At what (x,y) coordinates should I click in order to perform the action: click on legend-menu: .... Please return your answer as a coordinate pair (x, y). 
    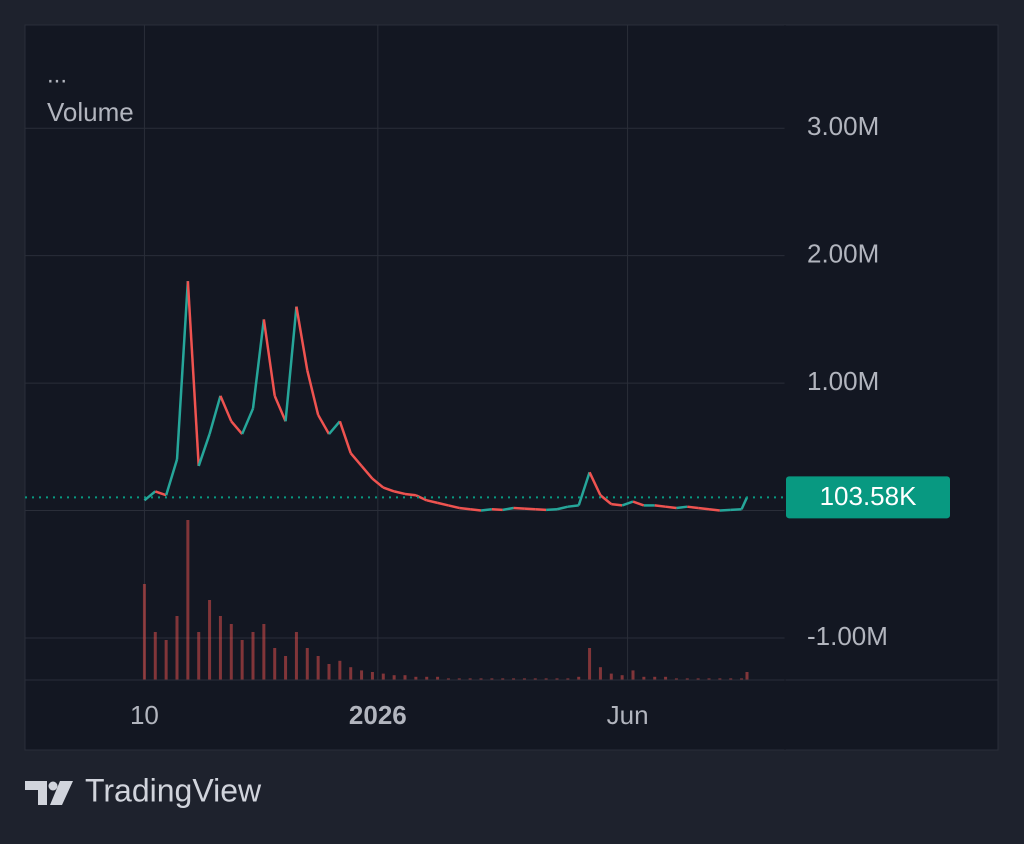
    Looking at the image, I should click on (57, 74).